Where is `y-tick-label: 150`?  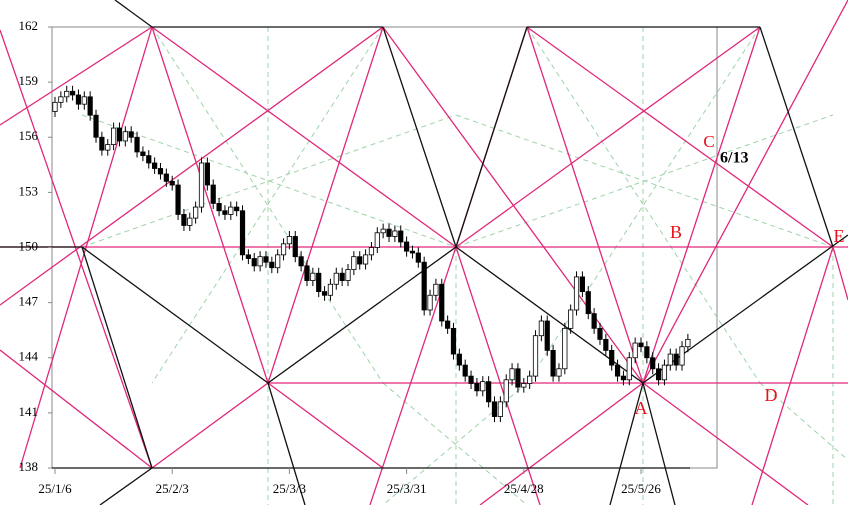 y-tick-label: 150 is located at coordinates (29, 245).